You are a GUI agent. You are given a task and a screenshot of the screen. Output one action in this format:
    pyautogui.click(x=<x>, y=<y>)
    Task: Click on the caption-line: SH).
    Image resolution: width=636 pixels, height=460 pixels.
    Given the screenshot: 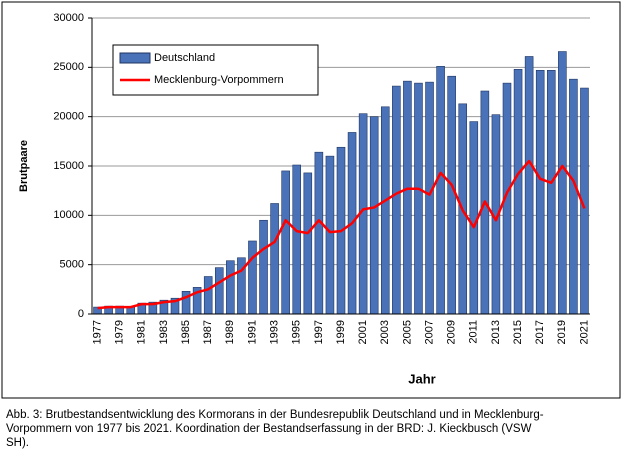 What is the action you would take?
    pyautogui.click(x=17, y=443)
    